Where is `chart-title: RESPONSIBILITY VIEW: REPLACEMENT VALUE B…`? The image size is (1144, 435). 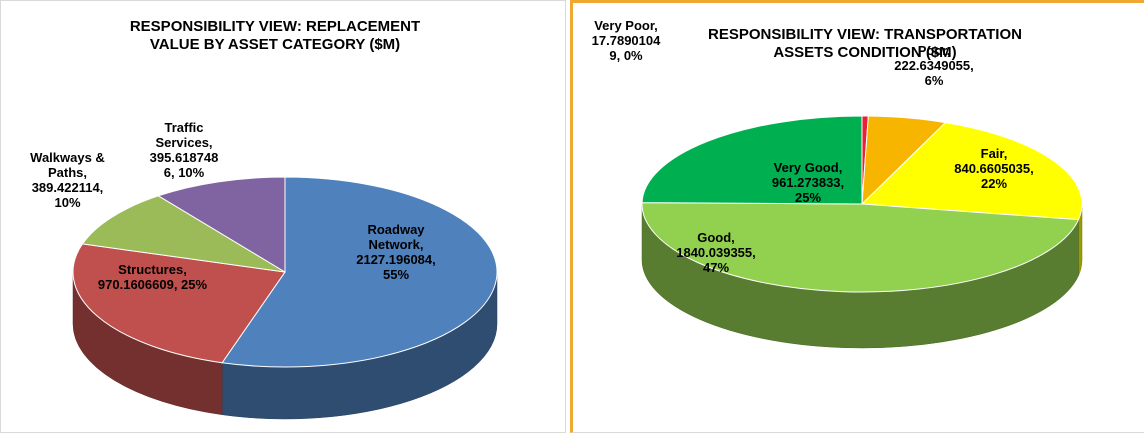
chart-title: RESPONSIBILITY VIEW: REPLACEMENT VALUE B… is located at coordinates (275, 35).